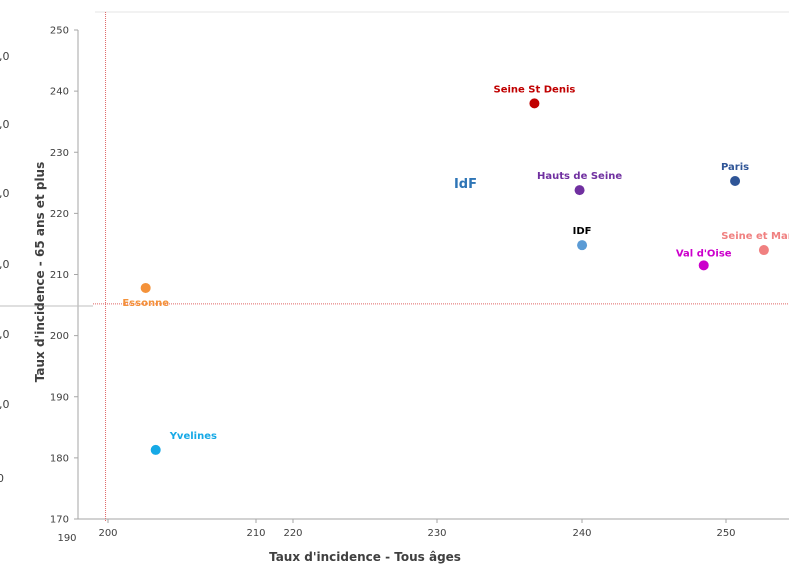 This screenshot has width=789, height=564. I want to click on y-tick-label: 240, so click(59, 92).